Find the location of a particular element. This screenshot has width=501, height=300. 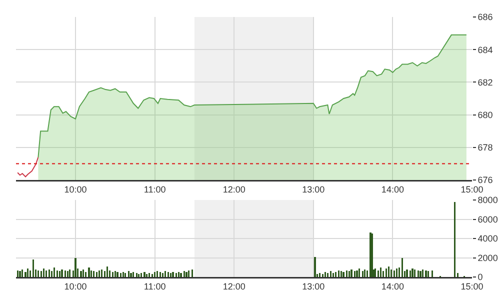

line-series is located at coordinates (28, 167).